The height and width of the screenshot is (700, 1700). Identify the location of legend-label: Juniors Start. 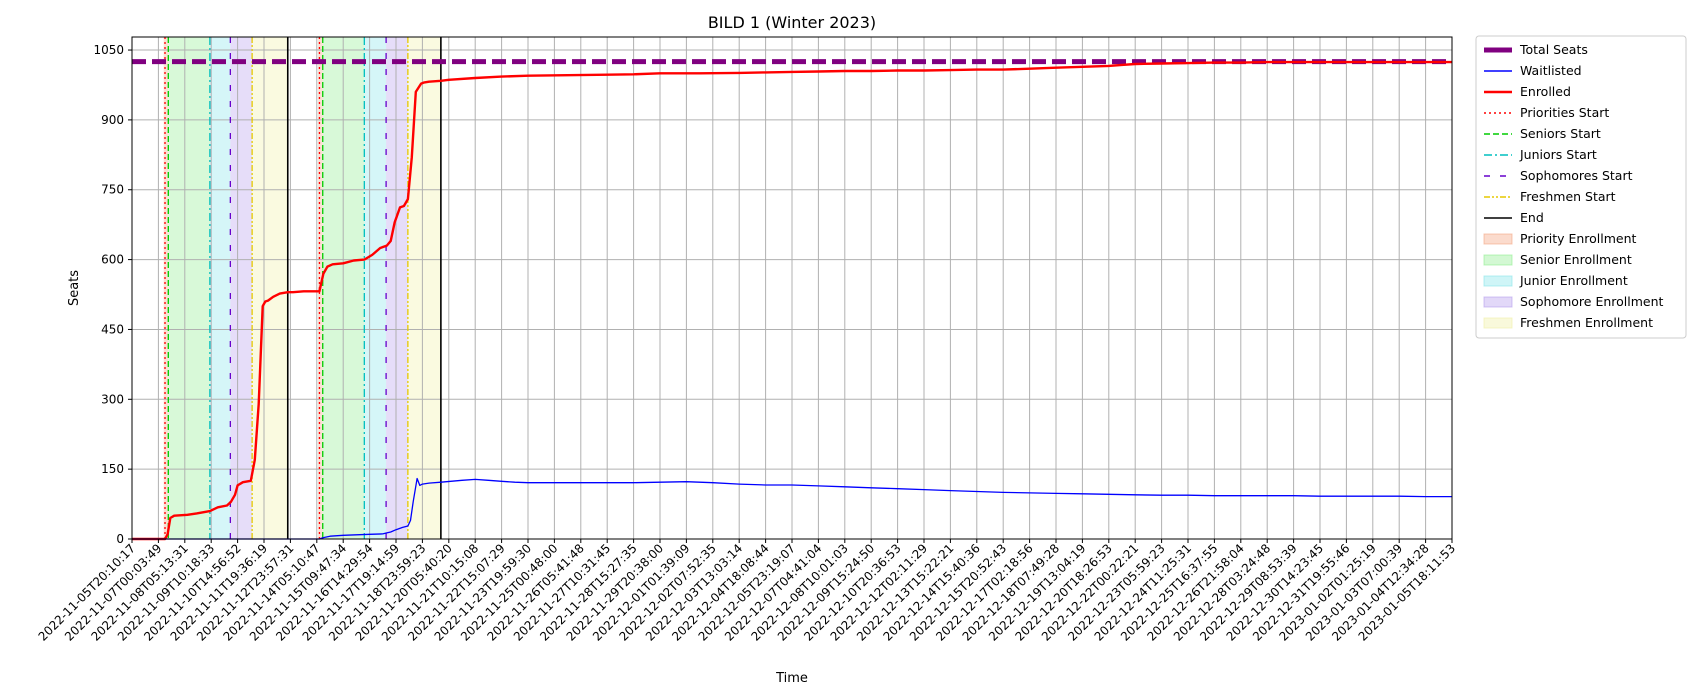
(1558, 154).